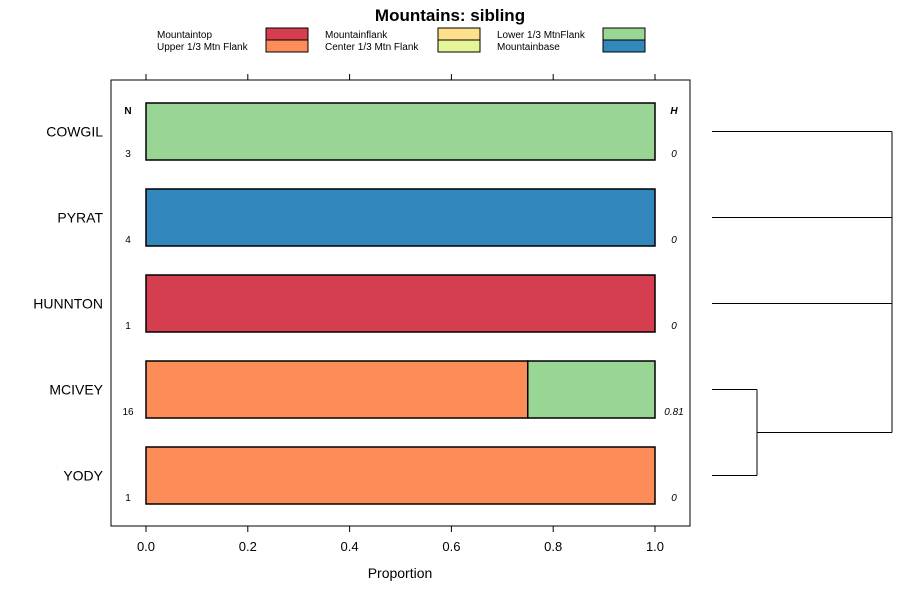 This screenshot has height=605, width=900. Describe the element at coordinates (400, 217) in the screenshot. I see `bar-segment-mountainbase` at that location.